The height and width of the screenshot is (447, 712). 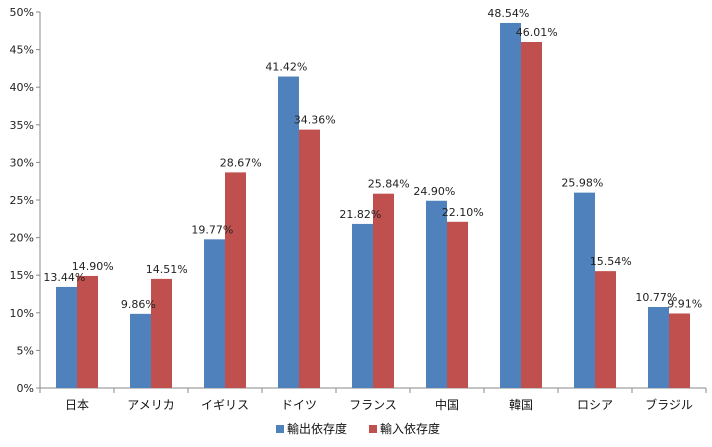 What do you see at coordinates (582, 183) in the screenshot?
I see `data-label: 25.98%` at bounding box center [582, 183].